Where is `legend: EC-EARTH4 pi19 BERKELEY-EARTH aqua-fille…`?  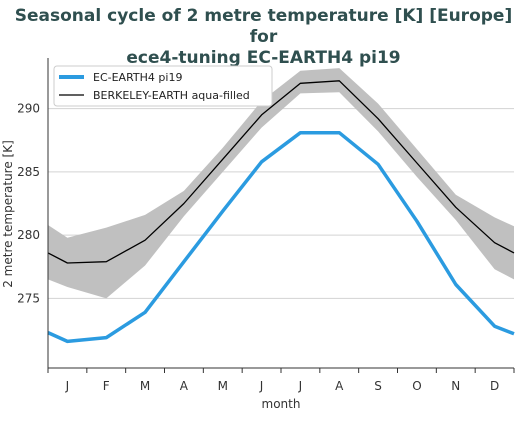 legend: EC-EARTH4 pi19 BERKELEY-EARTH aqua-fille… is located at coordinates (163, 86).